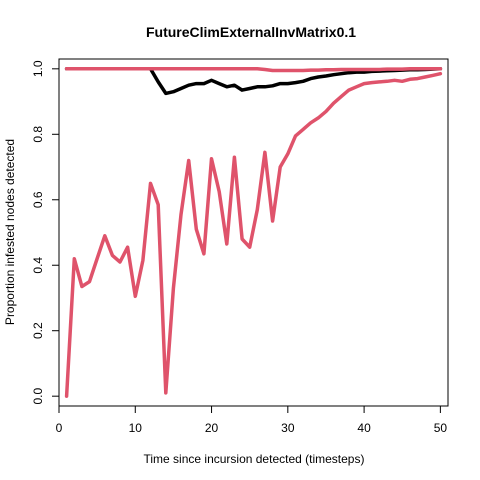  What do you see at coordinates (38, 396) in the screenshot?
I see `y-tick-label: 0.0` at bounding box center [38, 396].